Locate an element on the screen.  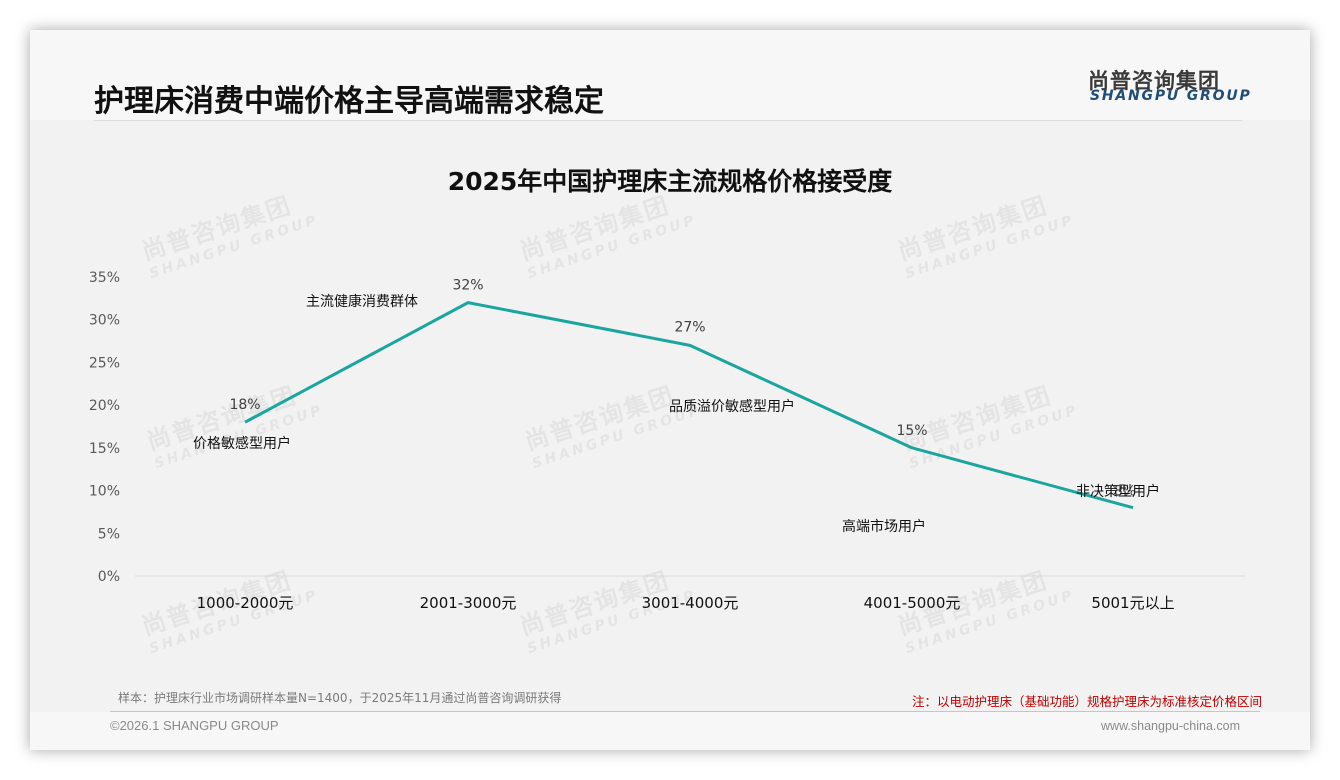
x-tick-label: 5001元以上 is located at coordinates (1132, 603).